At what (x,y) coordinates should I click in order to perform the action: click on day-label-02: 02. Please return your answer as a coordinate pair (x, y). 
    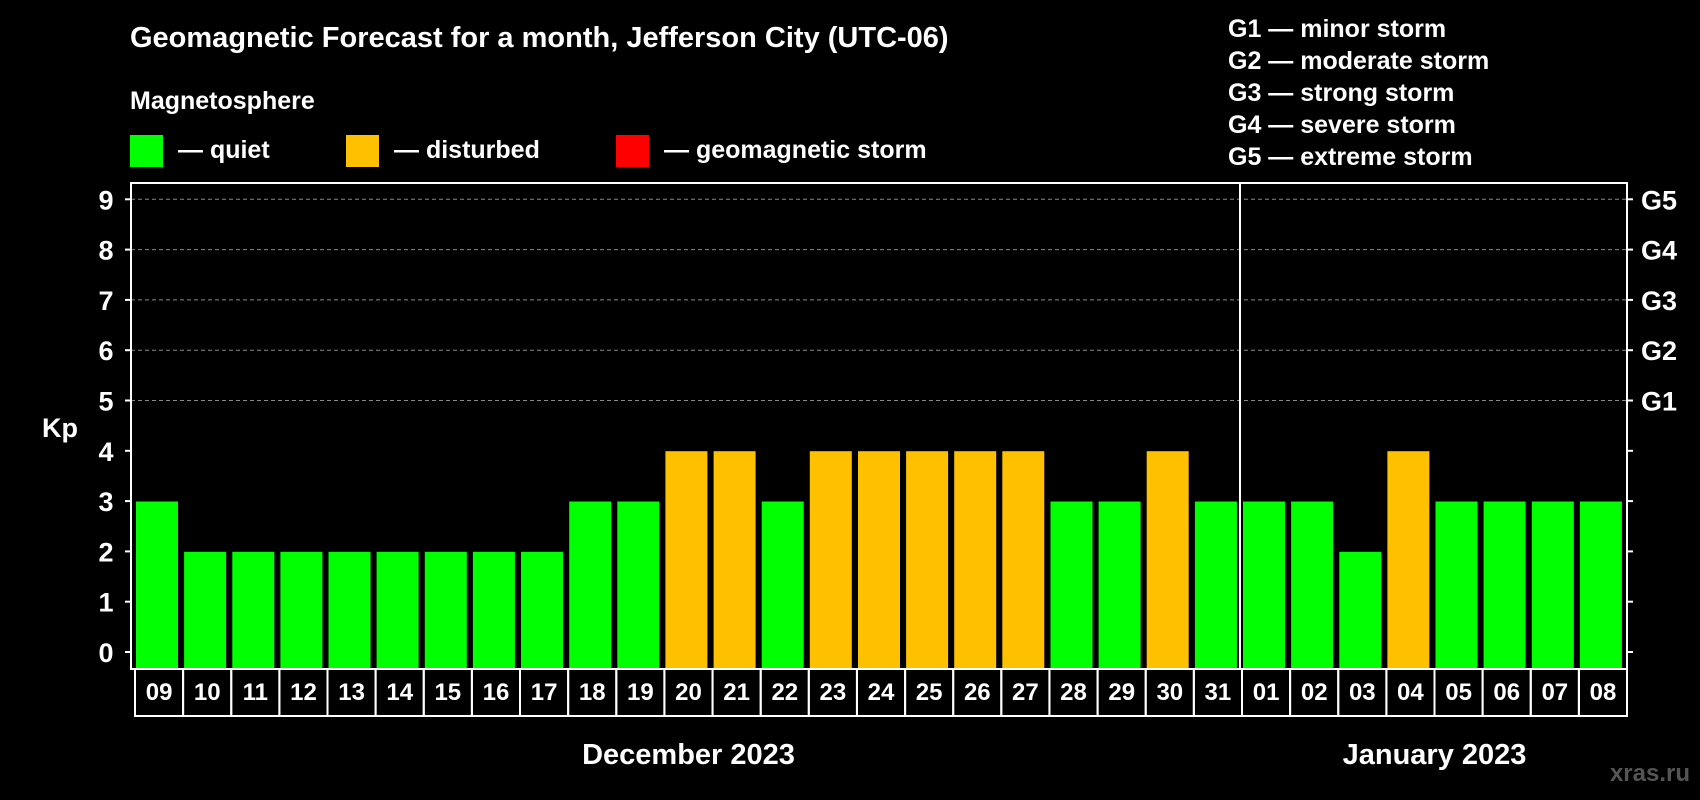
    Looking at the image, I should click on (1314, 692).